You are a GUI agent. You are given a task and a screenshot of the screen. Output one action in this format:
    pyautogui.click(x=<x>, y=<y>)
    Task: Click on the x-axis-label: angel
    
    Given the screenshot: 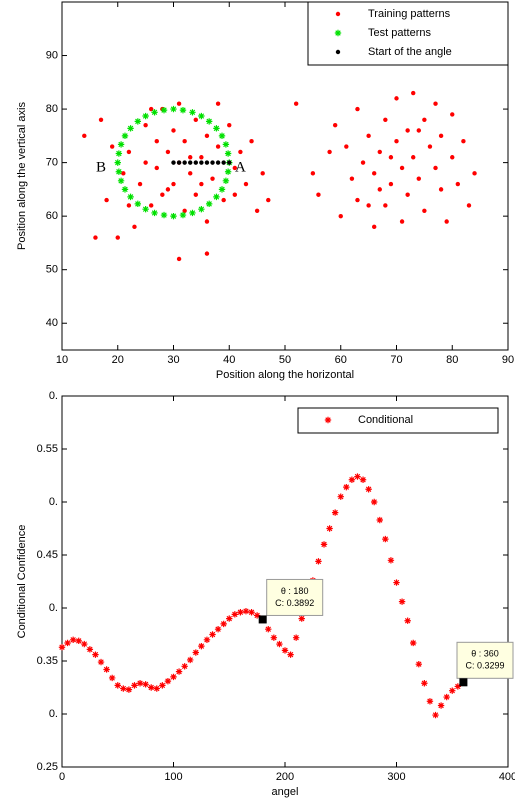 What is the action you would take?
    pyautogui.click(x=285, y=792)
    